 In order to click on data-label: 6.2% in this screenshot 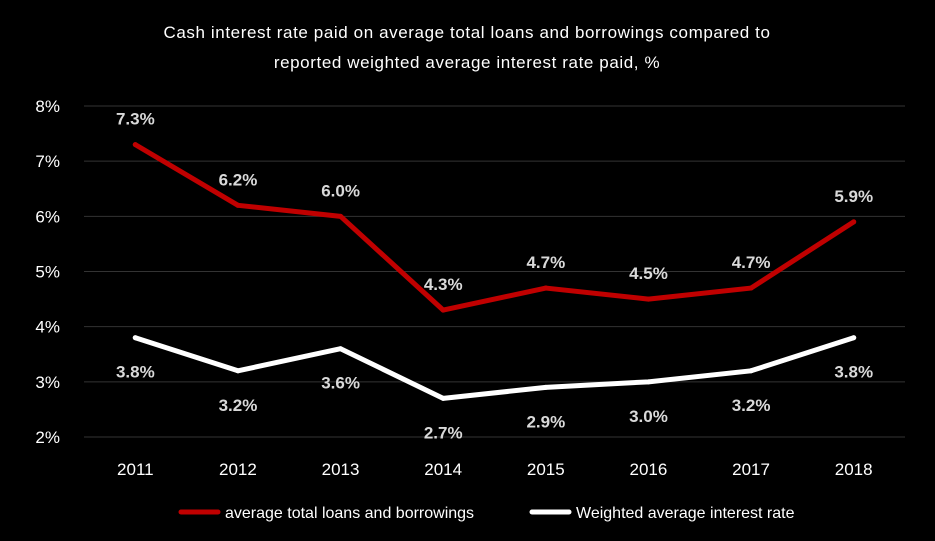, I will do `click(238, 179)`.